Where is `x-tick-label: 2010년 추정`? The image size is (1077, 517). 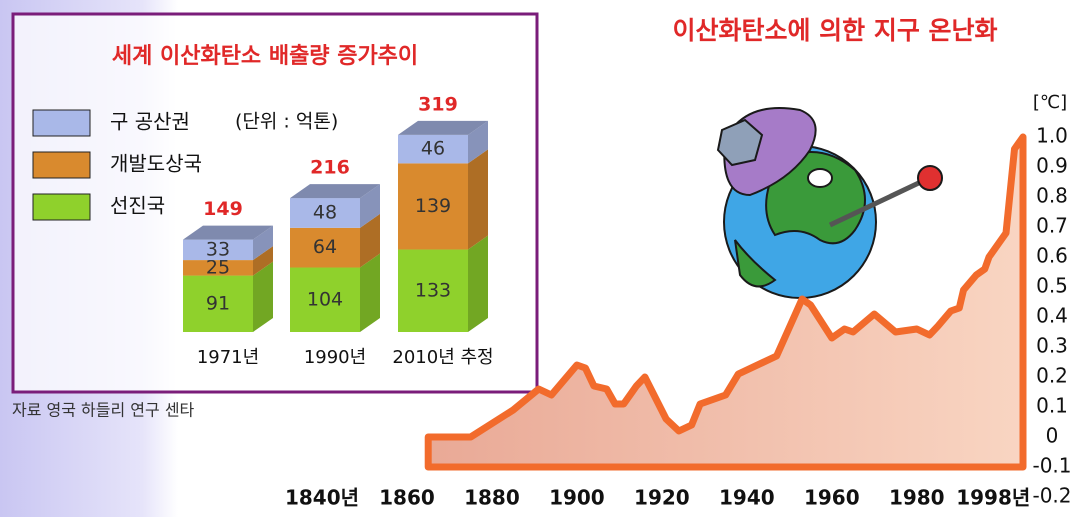
x-tick-label: 2010년 추정 is located at coordinates (442, 357).